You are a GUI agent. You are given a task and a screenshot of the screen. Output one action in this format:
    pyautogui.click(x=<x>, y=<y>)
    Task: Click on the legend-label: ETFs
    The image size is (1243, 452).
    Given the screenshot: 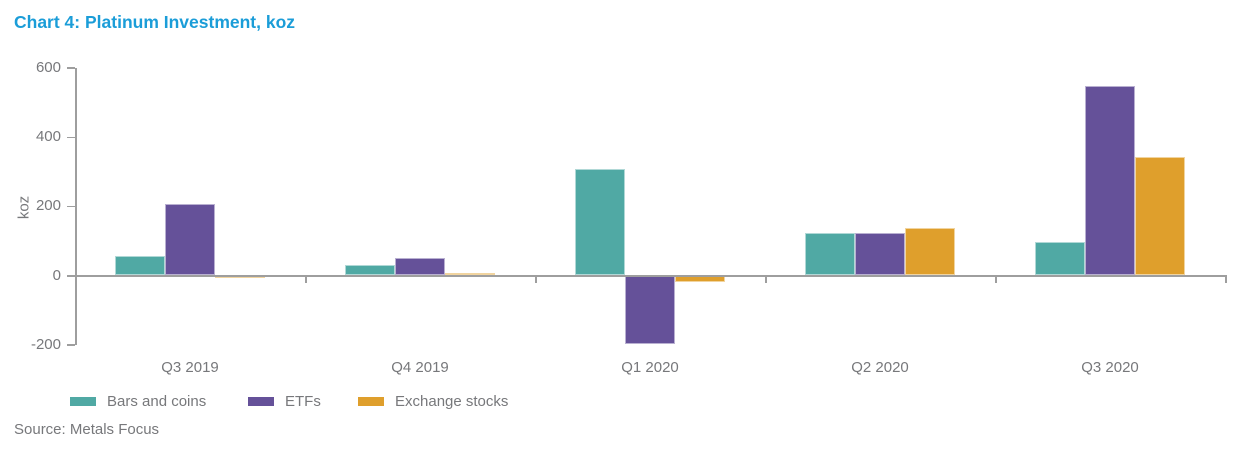 What is the action you would take?
    pyautogui.click(x=303, y=401)
    